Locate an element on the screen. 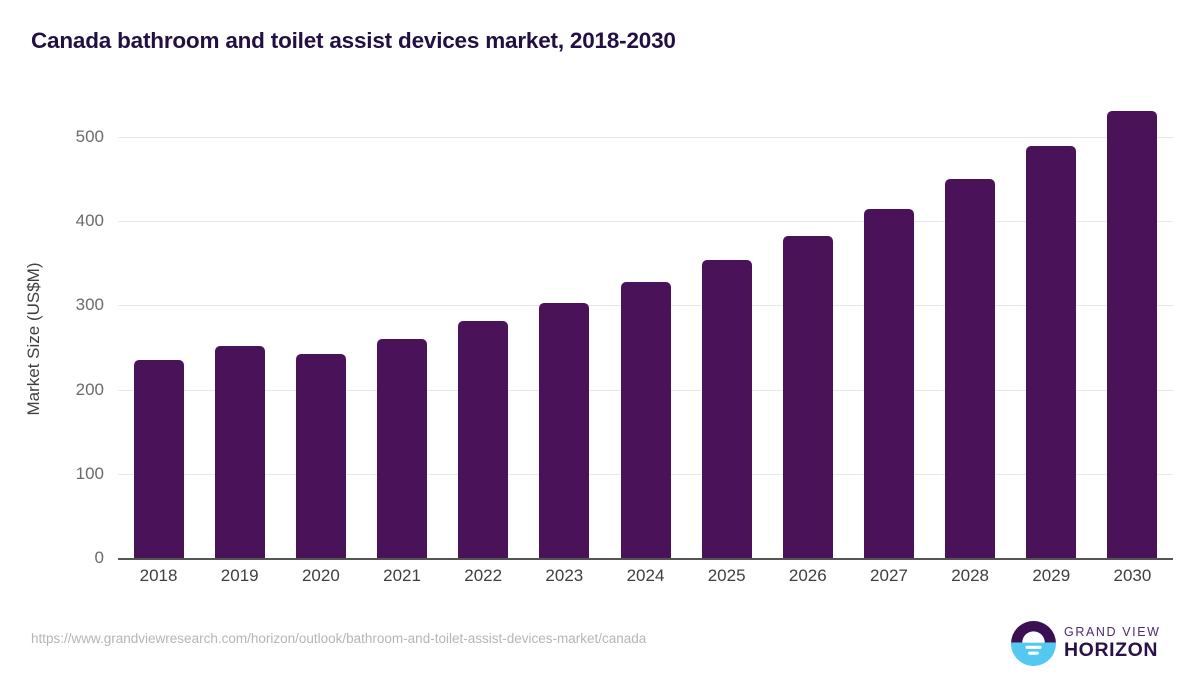  x-axis-tick-label: 2022 is located at coordinates (483, 575).